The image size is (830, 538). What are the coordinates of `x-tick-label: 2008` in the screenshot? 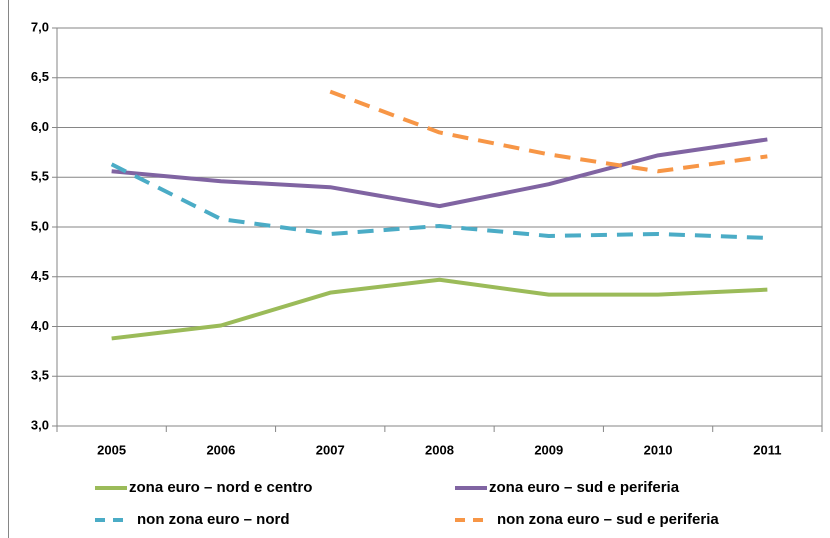 It's located at (439, 449).